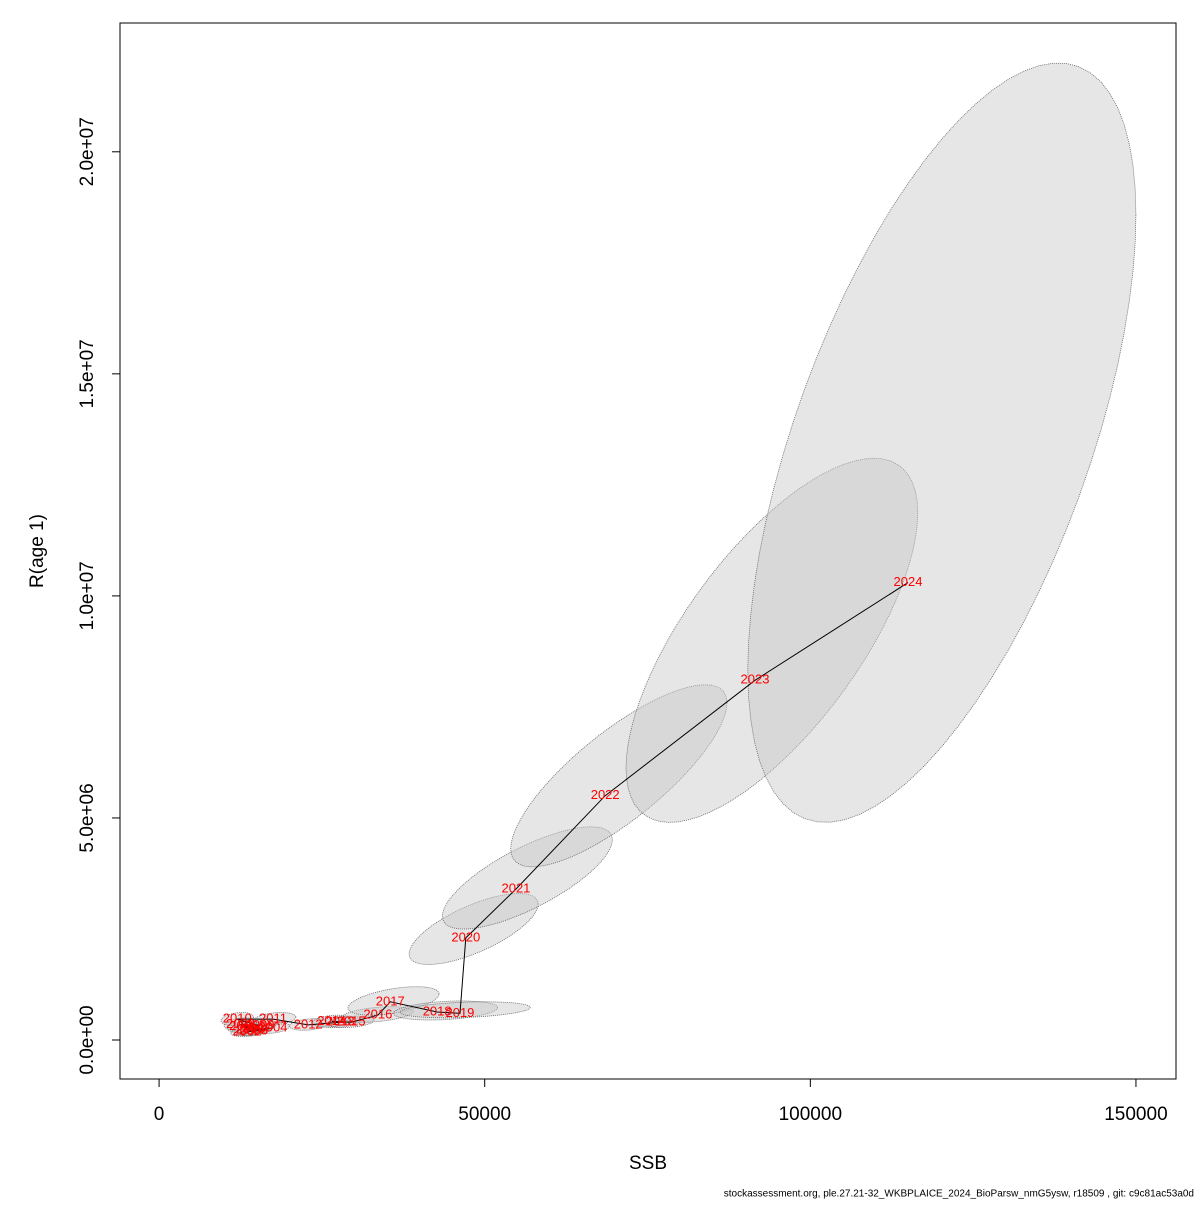  Describe the element at coordinates (37, 551) in the screenshot. I see `y-axis-label: R(age 1)` at that location.